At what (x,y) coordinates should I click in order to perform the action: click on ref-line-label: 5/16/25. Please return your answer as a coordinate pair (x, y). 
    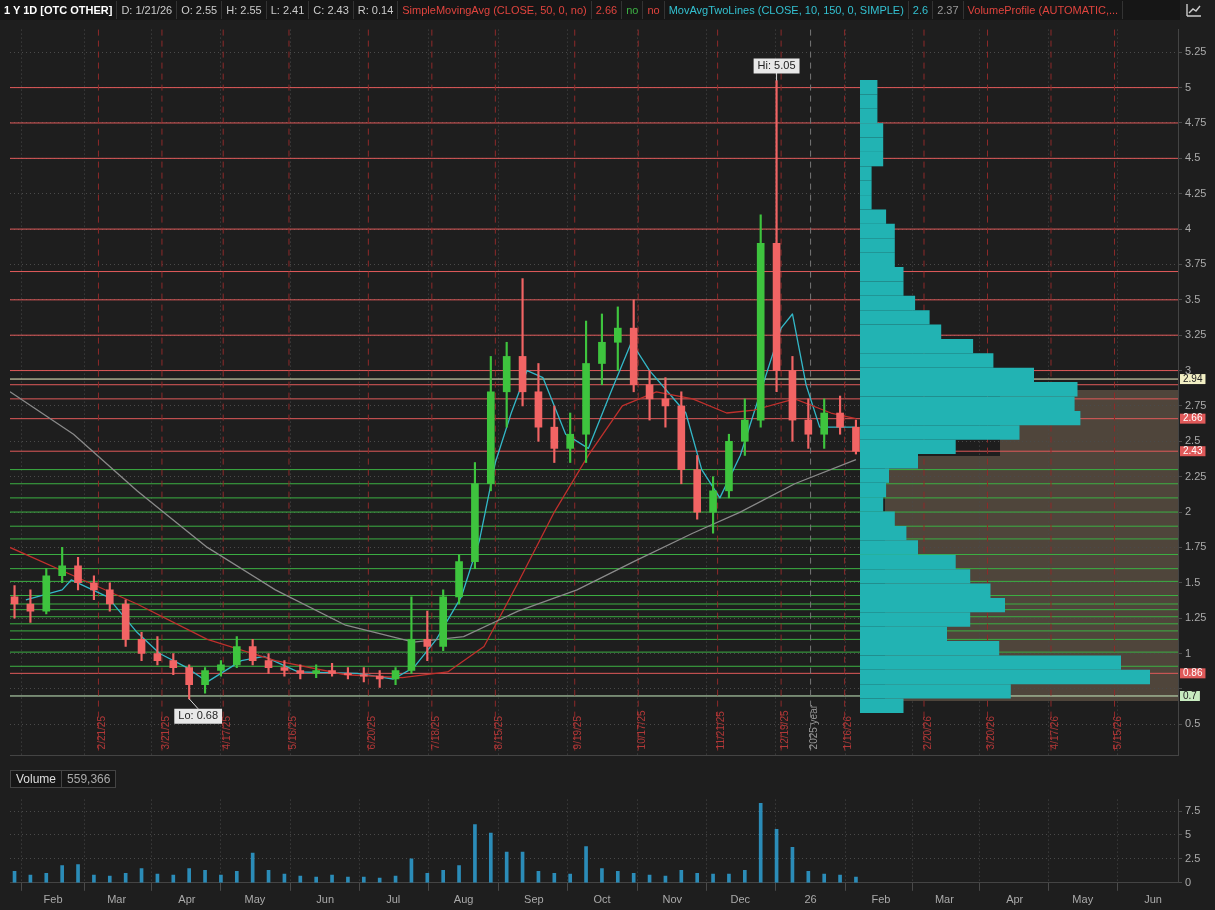
    Looking at the image, I should click on (292, 732).